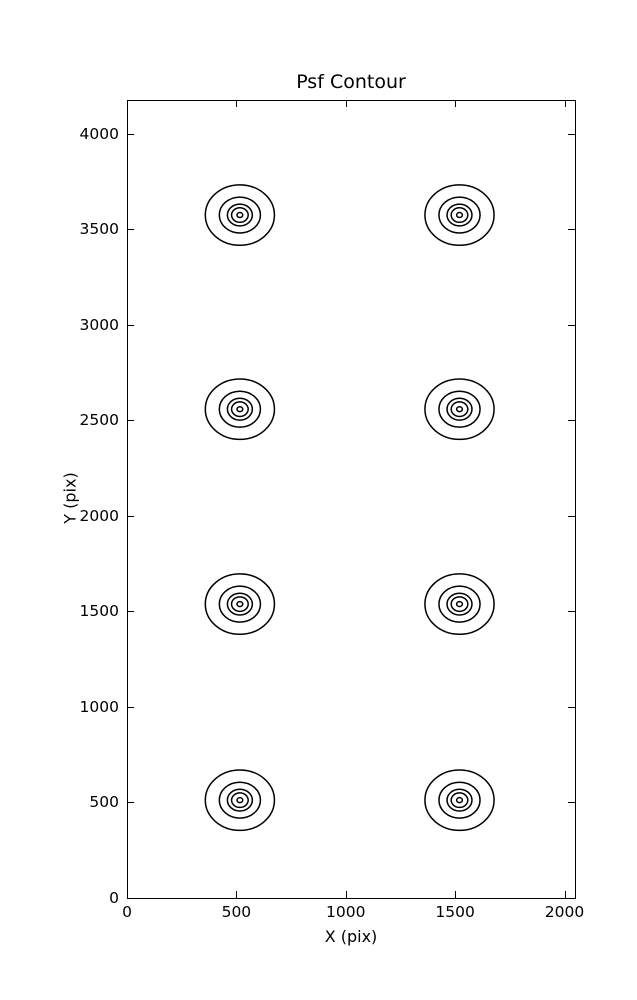  I want to click on y-tick-label: 1000, so click(99, 706).